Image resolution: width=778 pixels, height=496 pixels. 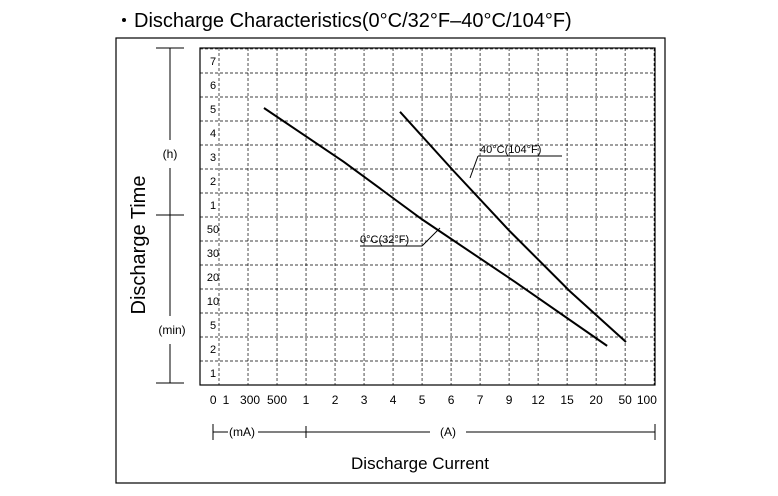 I want to click on bullet, so click(x=124, y=20).